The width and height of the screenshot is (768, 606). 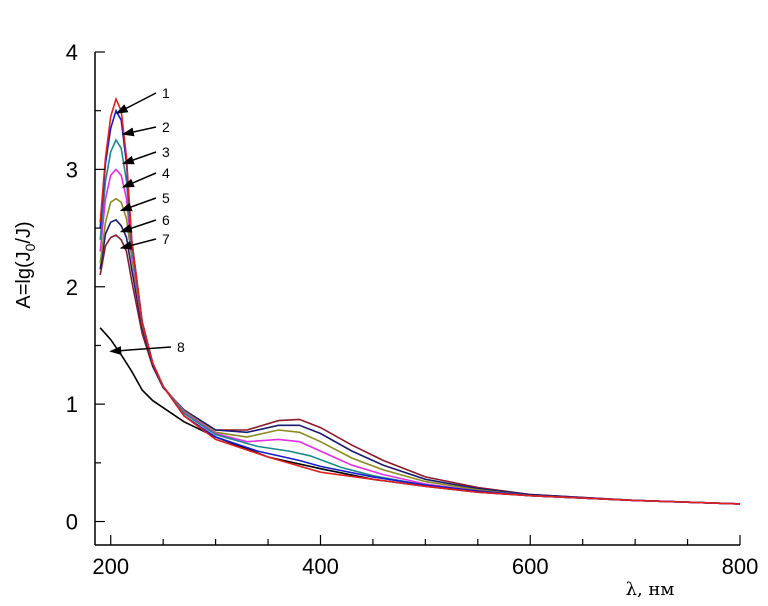 I want to click on series-4-arrow, so click(x=139, y=180).